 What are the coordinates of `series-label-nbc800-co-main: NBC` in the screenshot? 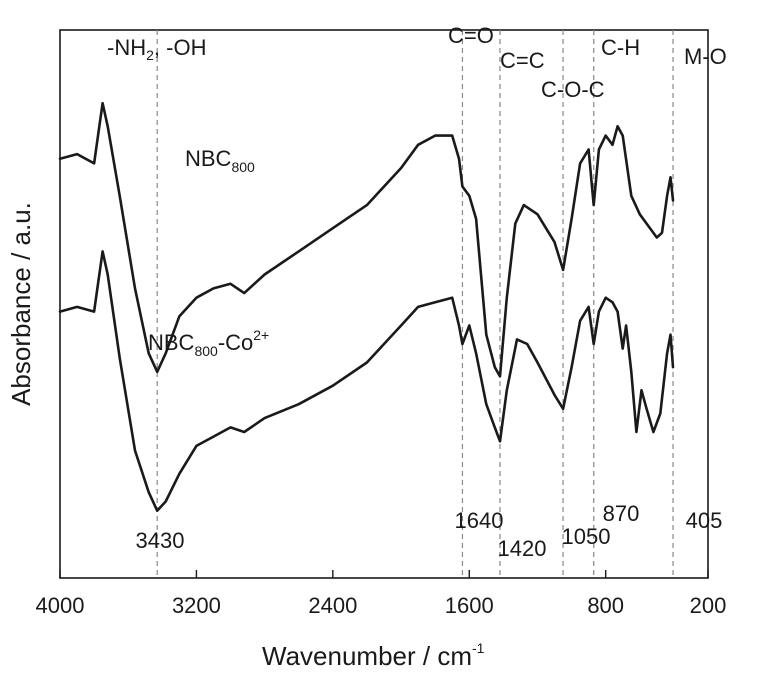 It's located at (171, 342).